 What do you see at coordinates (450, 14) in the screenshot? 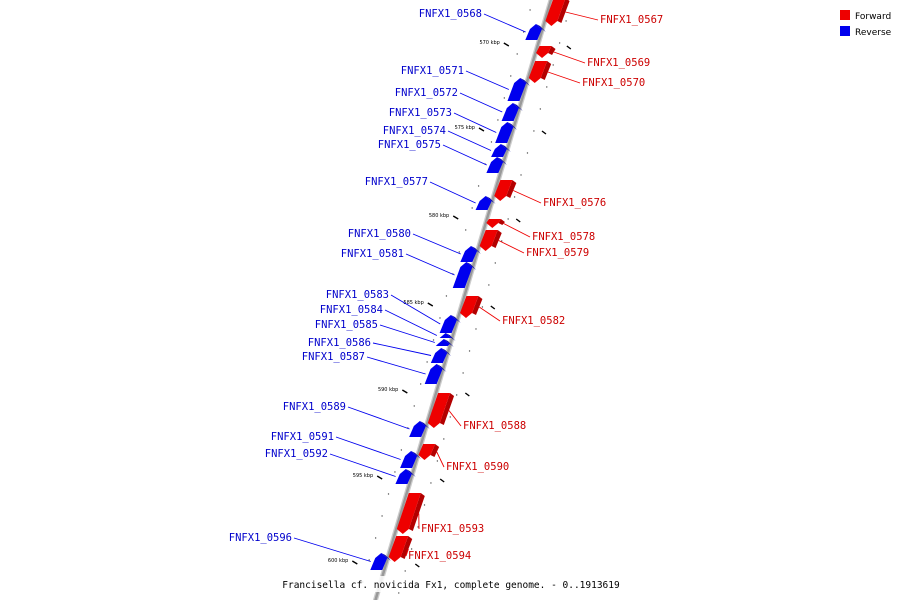
I see `gene-label: FNFX1_0568` at bounding box center [450, 14].